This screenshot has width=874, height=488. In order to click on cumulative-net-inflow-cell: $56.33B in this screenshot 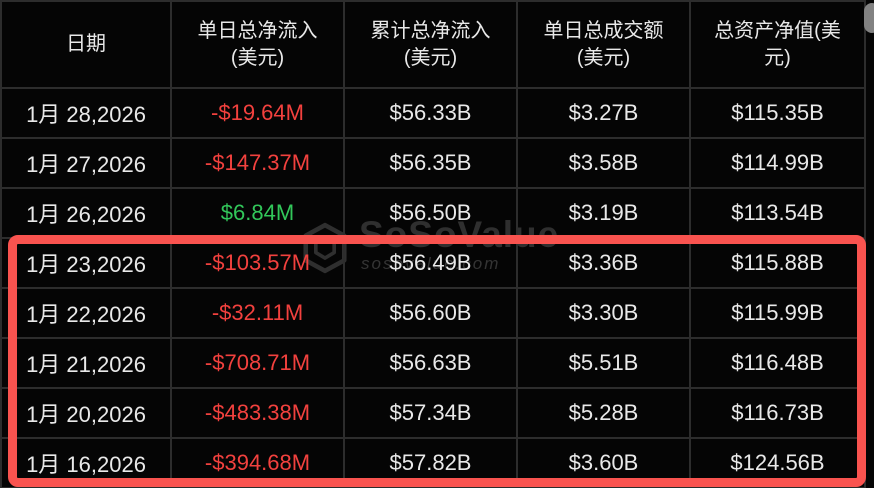, I will do `click(431, 113)`.